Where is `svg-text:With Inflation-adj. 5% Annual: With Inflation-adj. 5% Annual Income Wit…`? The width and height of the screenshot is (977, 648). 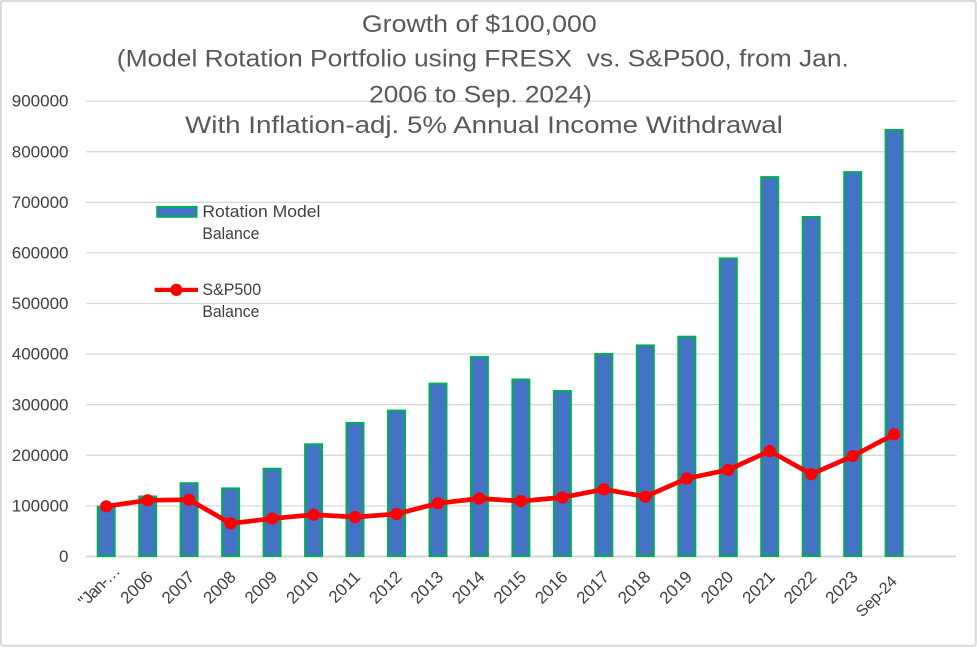
svg-text:With Inflation-adj. 5% Annual: With Inflation-adj. 5% Annual Income Wit… is located at coordinates (484, 125).